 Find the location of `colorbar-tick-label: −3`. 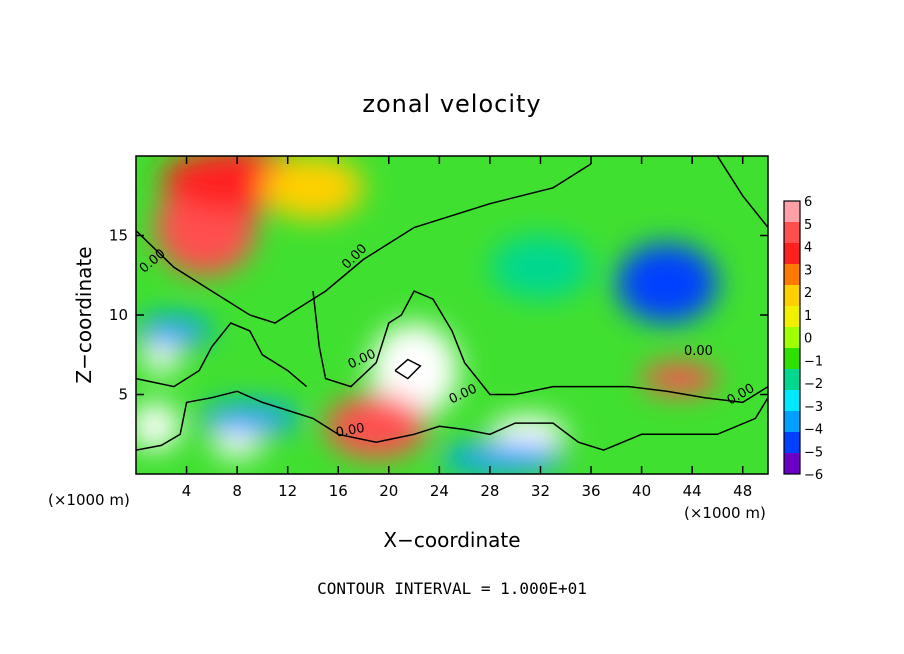

colorbar-tick-label: −3 is located at coordinates (813, 407).